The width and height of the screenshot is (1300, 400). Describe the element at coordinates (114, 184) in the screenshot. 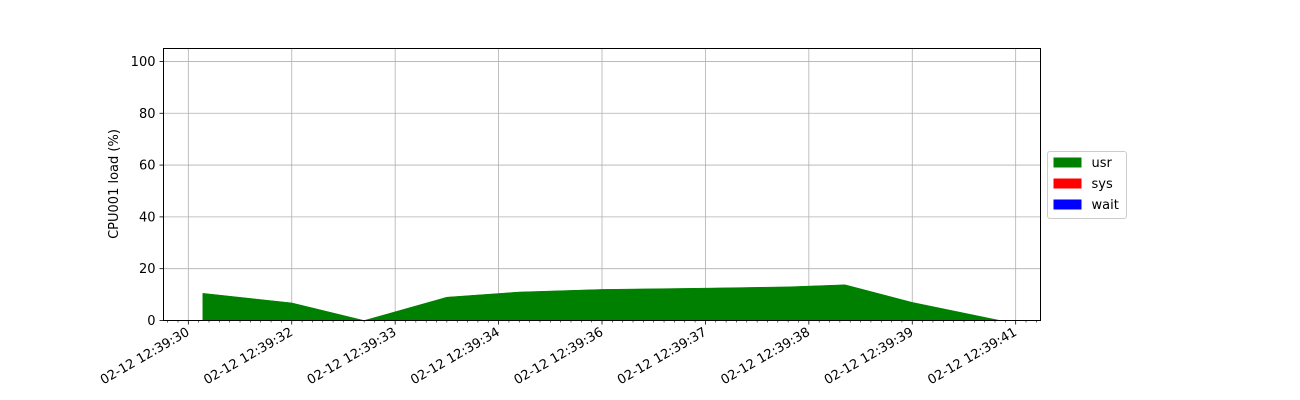

I see `y-axis-label: CPU001 load (%)` at that location.